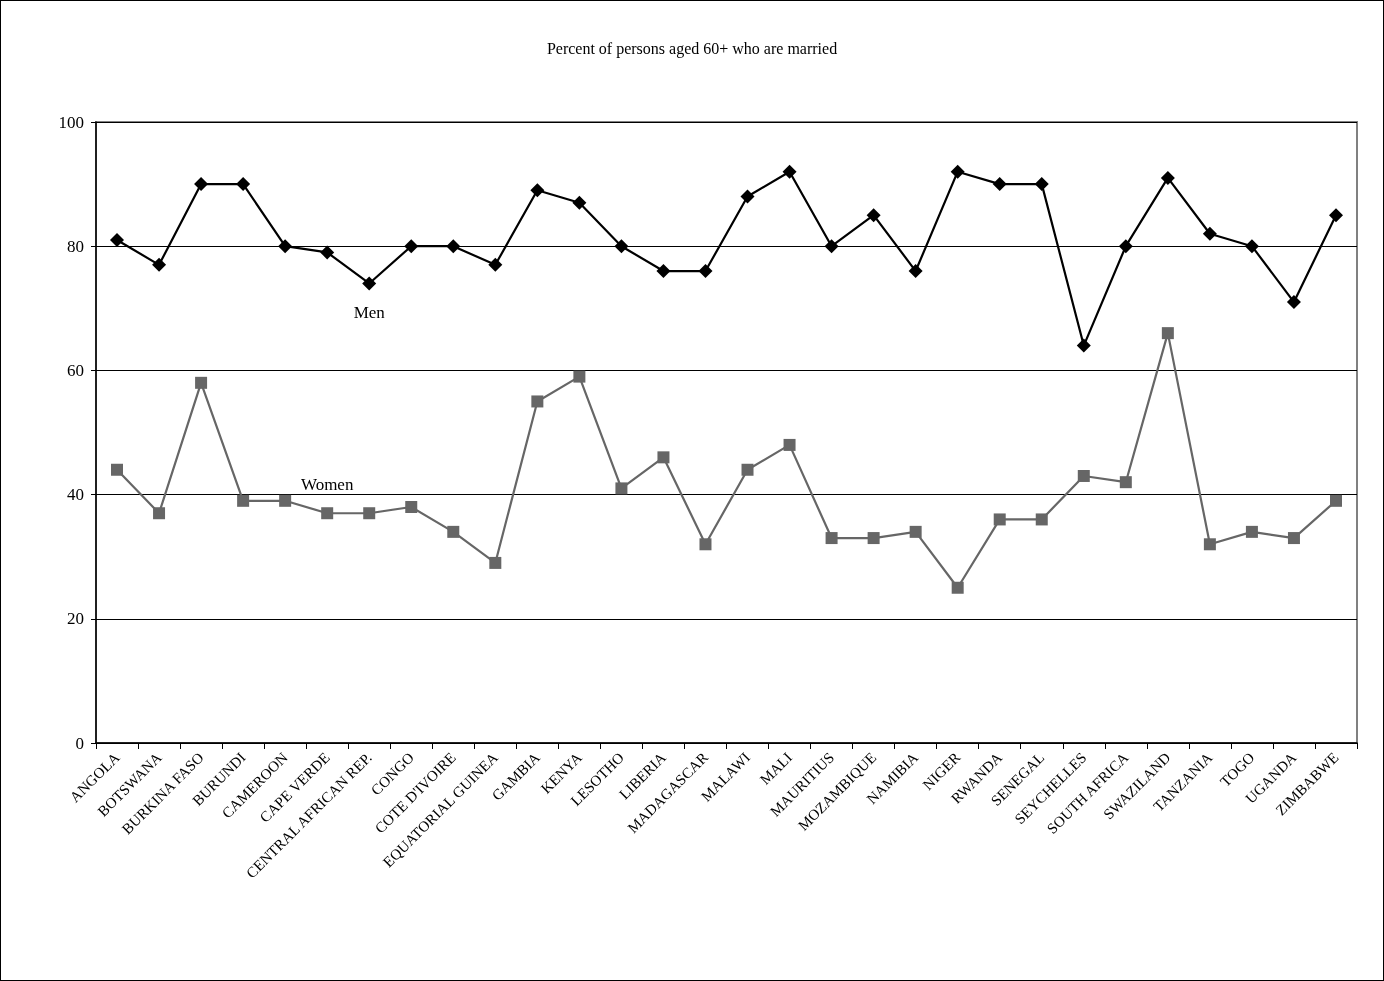  I want to click on series-label: Men, so click(369, 313).